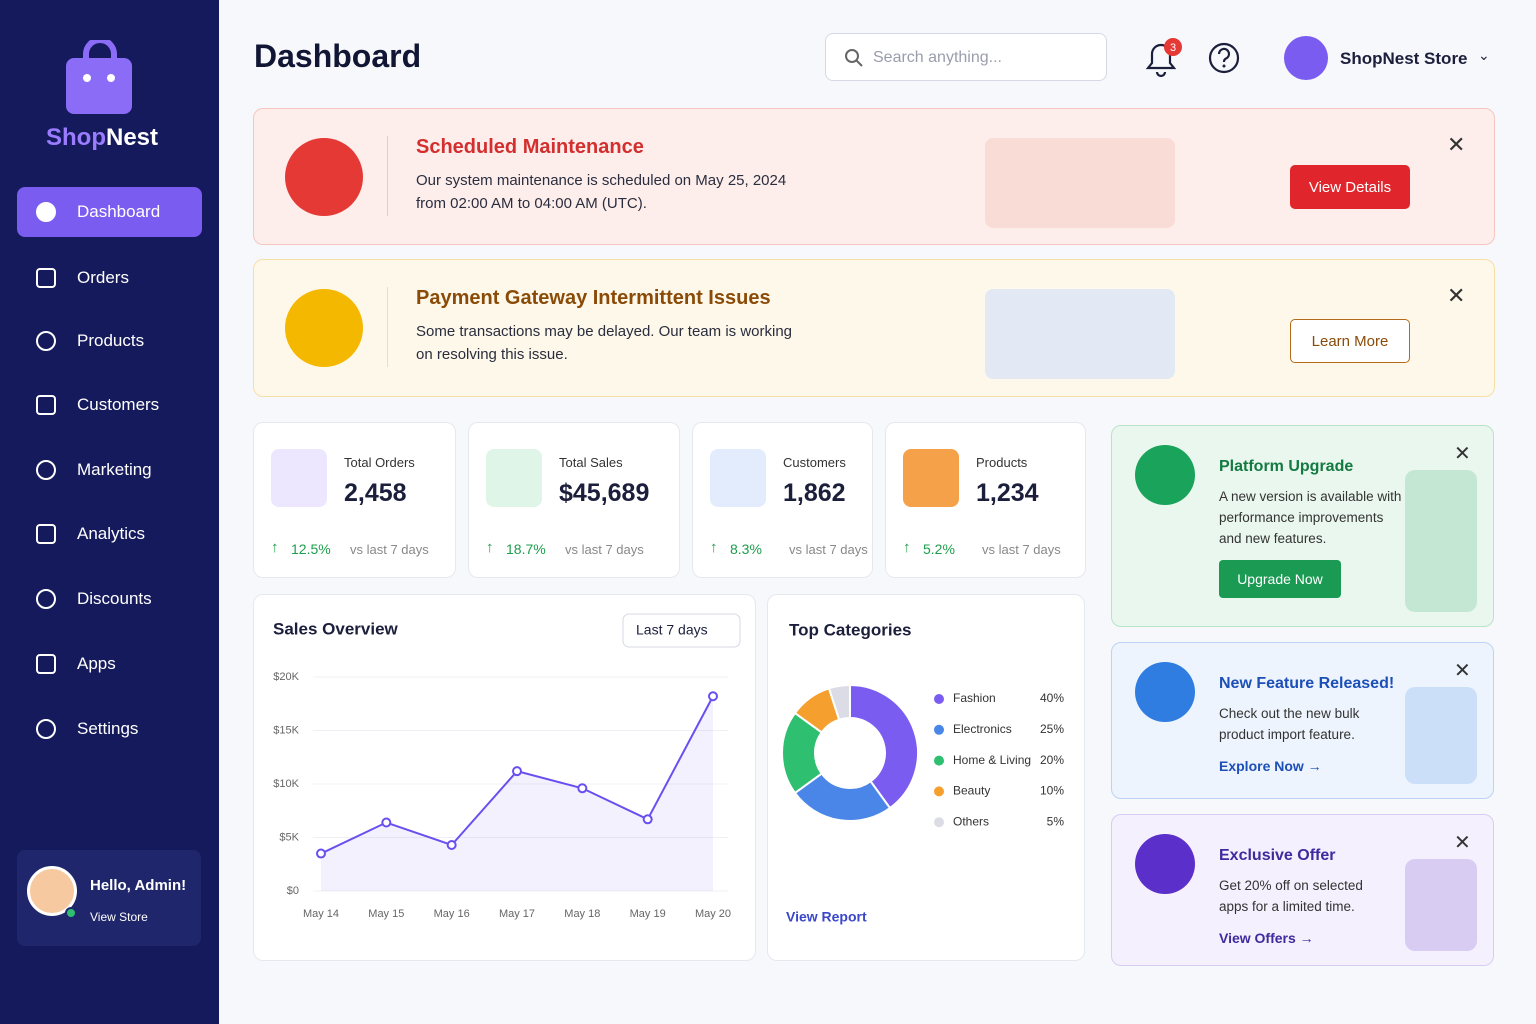 This screenshot has height=1024, width=1536. What do you see at coordinates (672, 630) in the screenshot?
I see `range-select-label: Last 7 days` at bounding box center [672, 630].